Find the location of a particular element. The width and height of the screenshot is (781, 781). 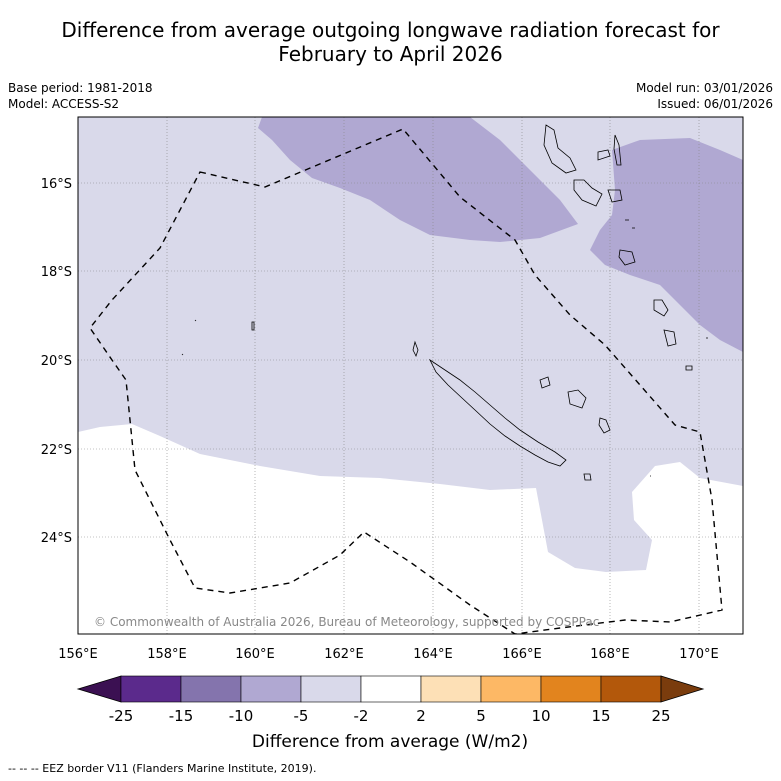

new-caledonia-island is located at coordinates (497, 412).